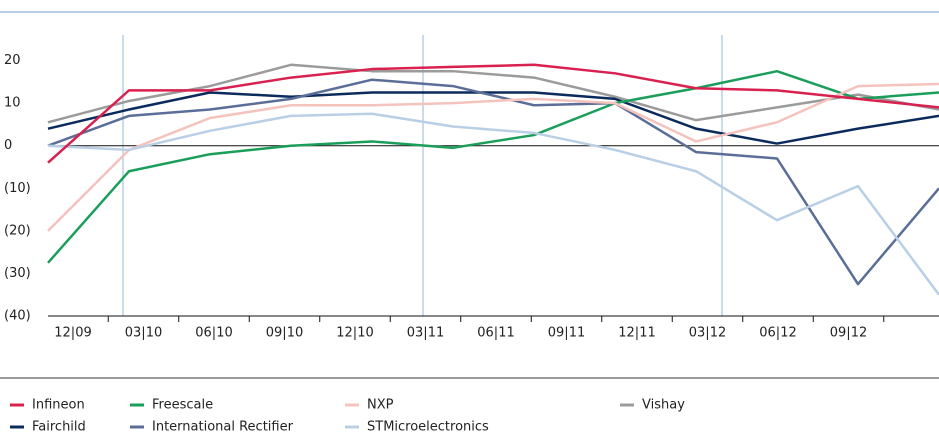 This screenshot has width=939, height=435. Describe the element at coordinates (284, 333) in the screenshot. I see `x-tick-label: 09|10` at that location.